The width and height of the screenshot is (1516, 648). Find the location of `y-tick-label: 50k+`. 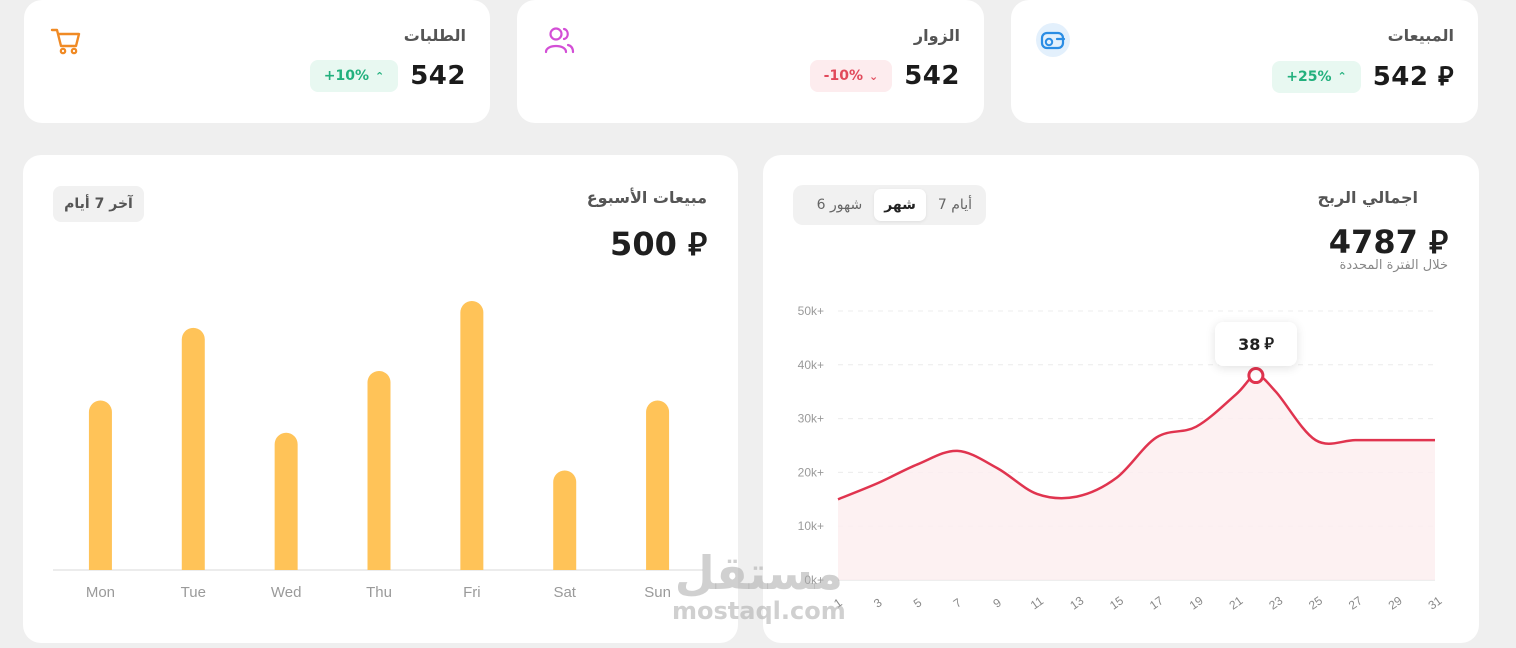

y-tick-label: 50k+ is located at coordinates (811, 311).